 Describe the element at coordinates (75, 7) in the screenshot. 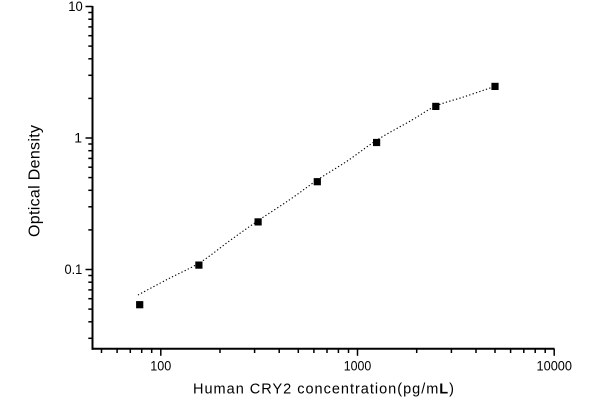

I see `svg-text: 10` at that location.